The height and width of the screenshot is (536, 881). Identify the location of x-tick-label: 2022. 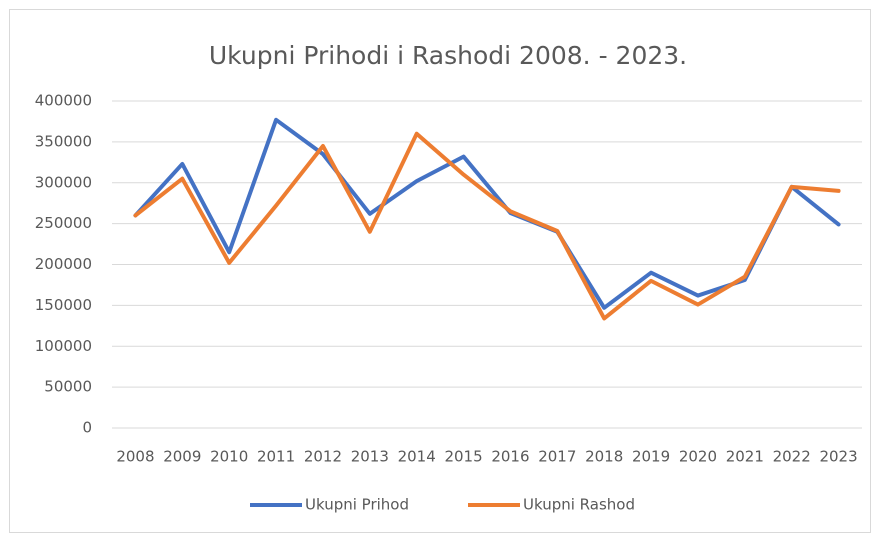
(792, 457).